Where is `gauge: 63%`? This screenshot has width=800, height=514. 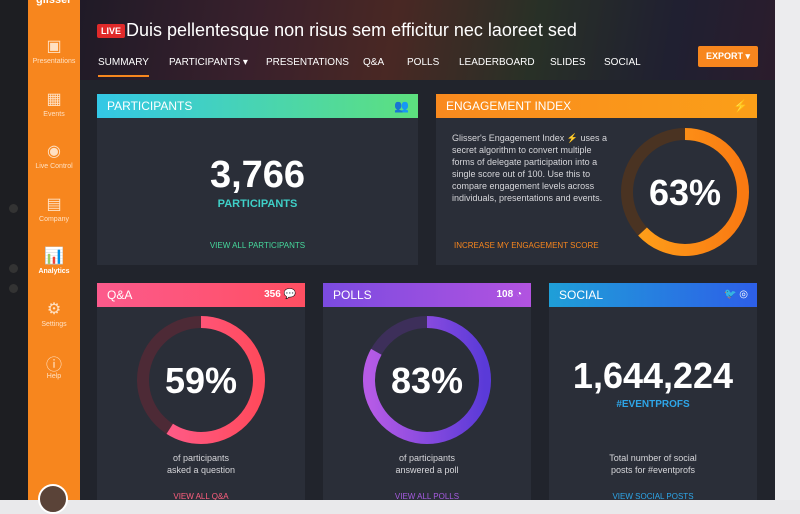 gauge: 63% is located at coordinates (685, 192).